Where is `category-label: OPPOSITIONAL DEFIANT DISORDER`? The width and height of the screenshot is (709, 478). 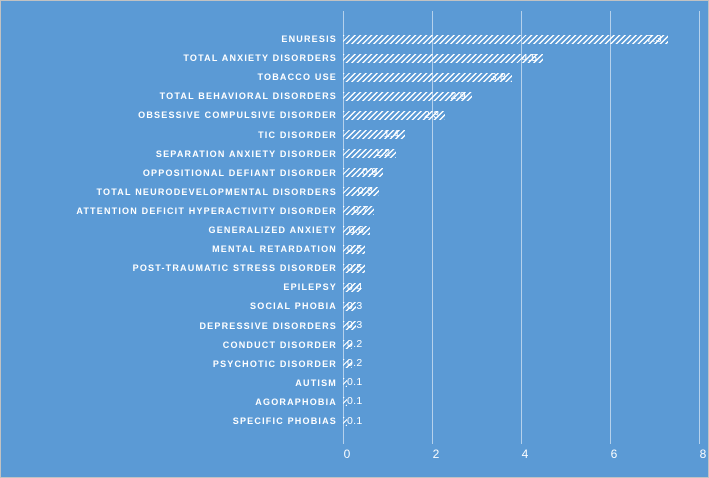 category-label: OPPOSITIONAL DEFIANT DISORDER is located at coordinates (239, 172).